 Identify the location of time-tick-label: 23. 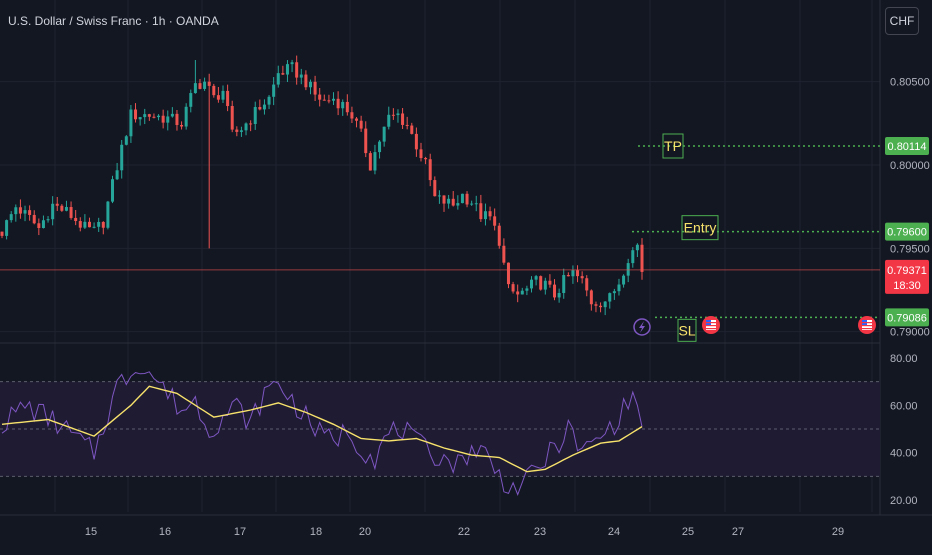
(540, 532).